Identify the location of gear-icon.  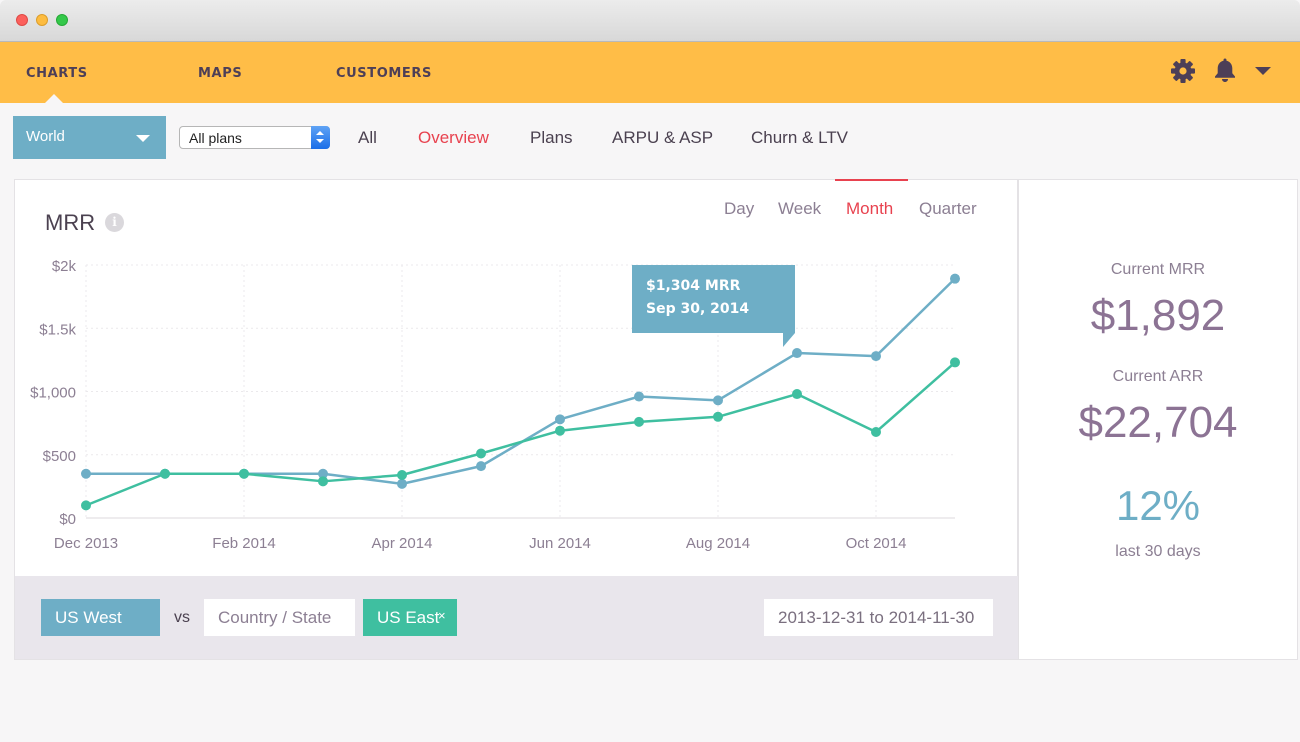
(1183, 71).